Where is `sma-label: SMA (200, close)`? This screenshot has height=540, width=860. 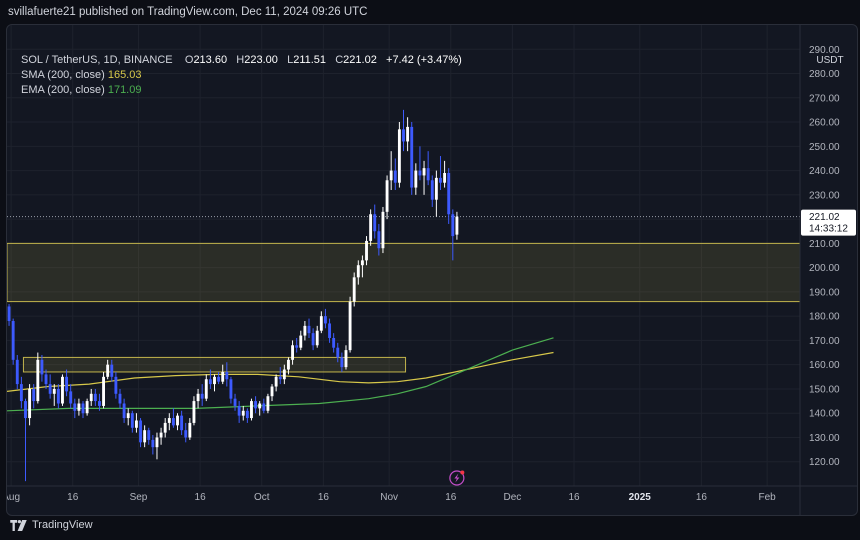
sma-label: SMA (200, close) is located at coordinates (63, 75).